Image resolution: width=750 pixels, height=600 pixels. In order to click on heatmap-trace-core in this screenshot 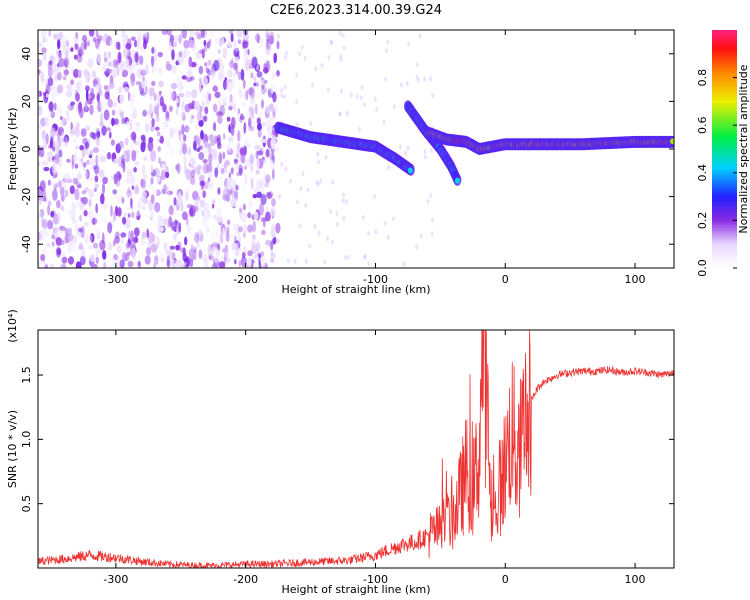, I will do `click(457, 180)`.